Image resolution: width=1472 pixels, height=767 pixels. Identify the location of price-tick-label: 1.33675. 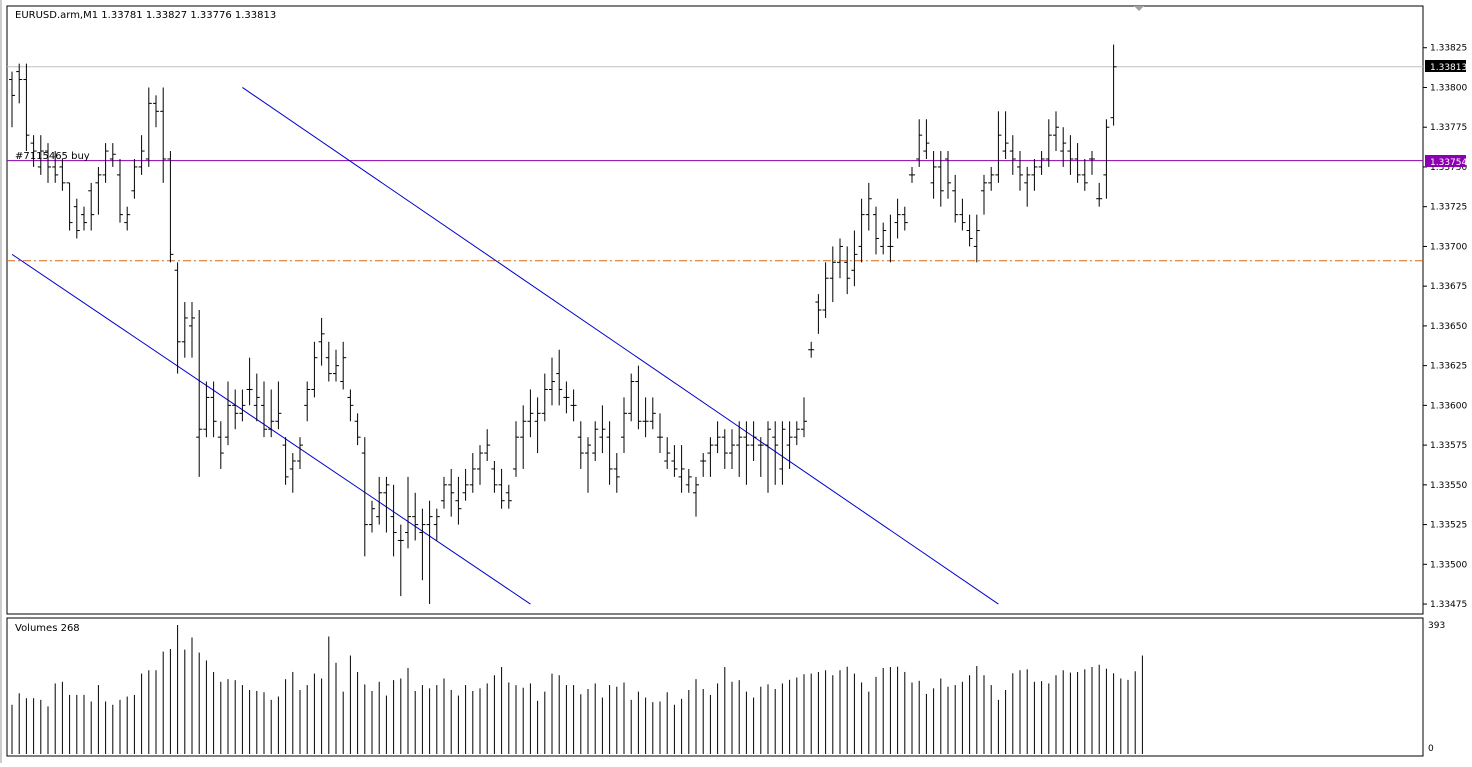
(1448, 287).